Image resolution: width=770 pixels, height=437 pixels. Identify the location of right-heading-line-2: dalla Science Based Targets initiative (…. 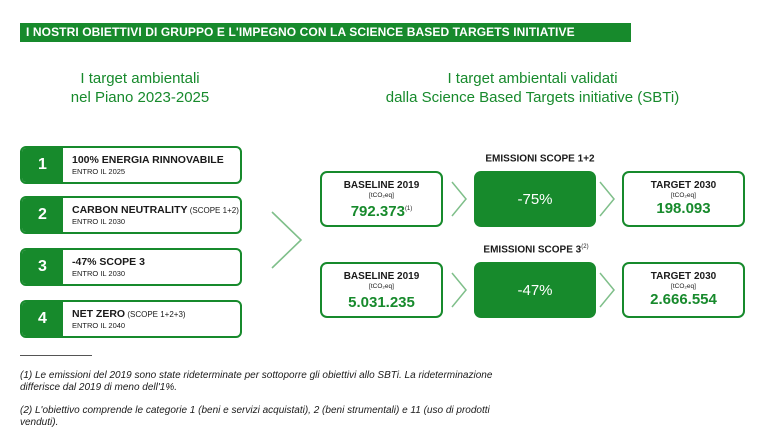
(532, 97).